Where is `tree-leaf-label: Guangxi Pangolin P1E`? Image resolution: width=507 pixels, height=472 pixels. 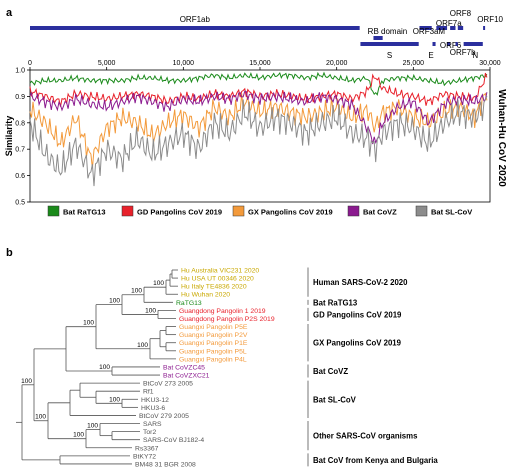 tree-leaf-label: Guangxi Pangolin P1E is located at coordinates (213, 343).